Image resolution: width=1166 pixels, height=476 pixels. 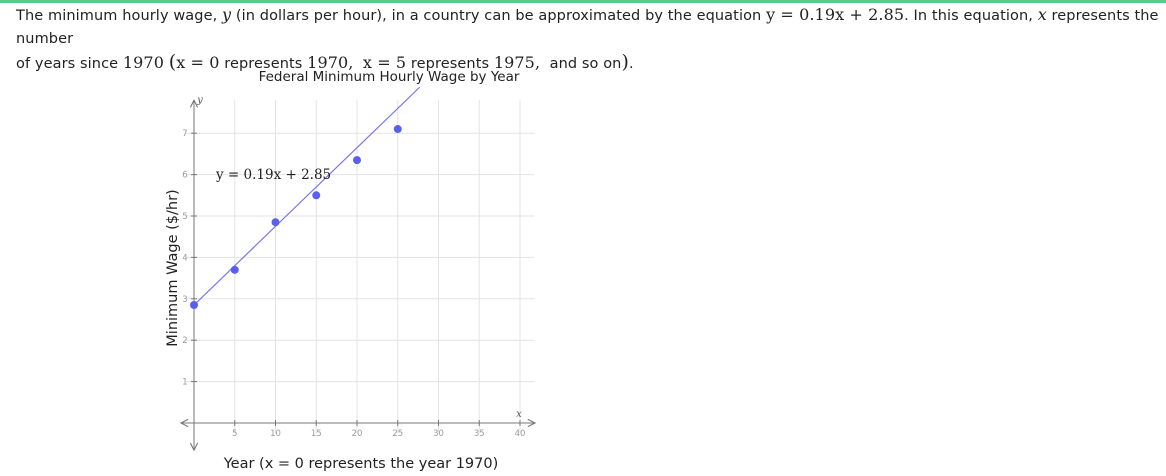 What do you see at coordinates (1042, 14) in the screenshot?
I see `variable-x: x` at bounding box center [1042, 14].